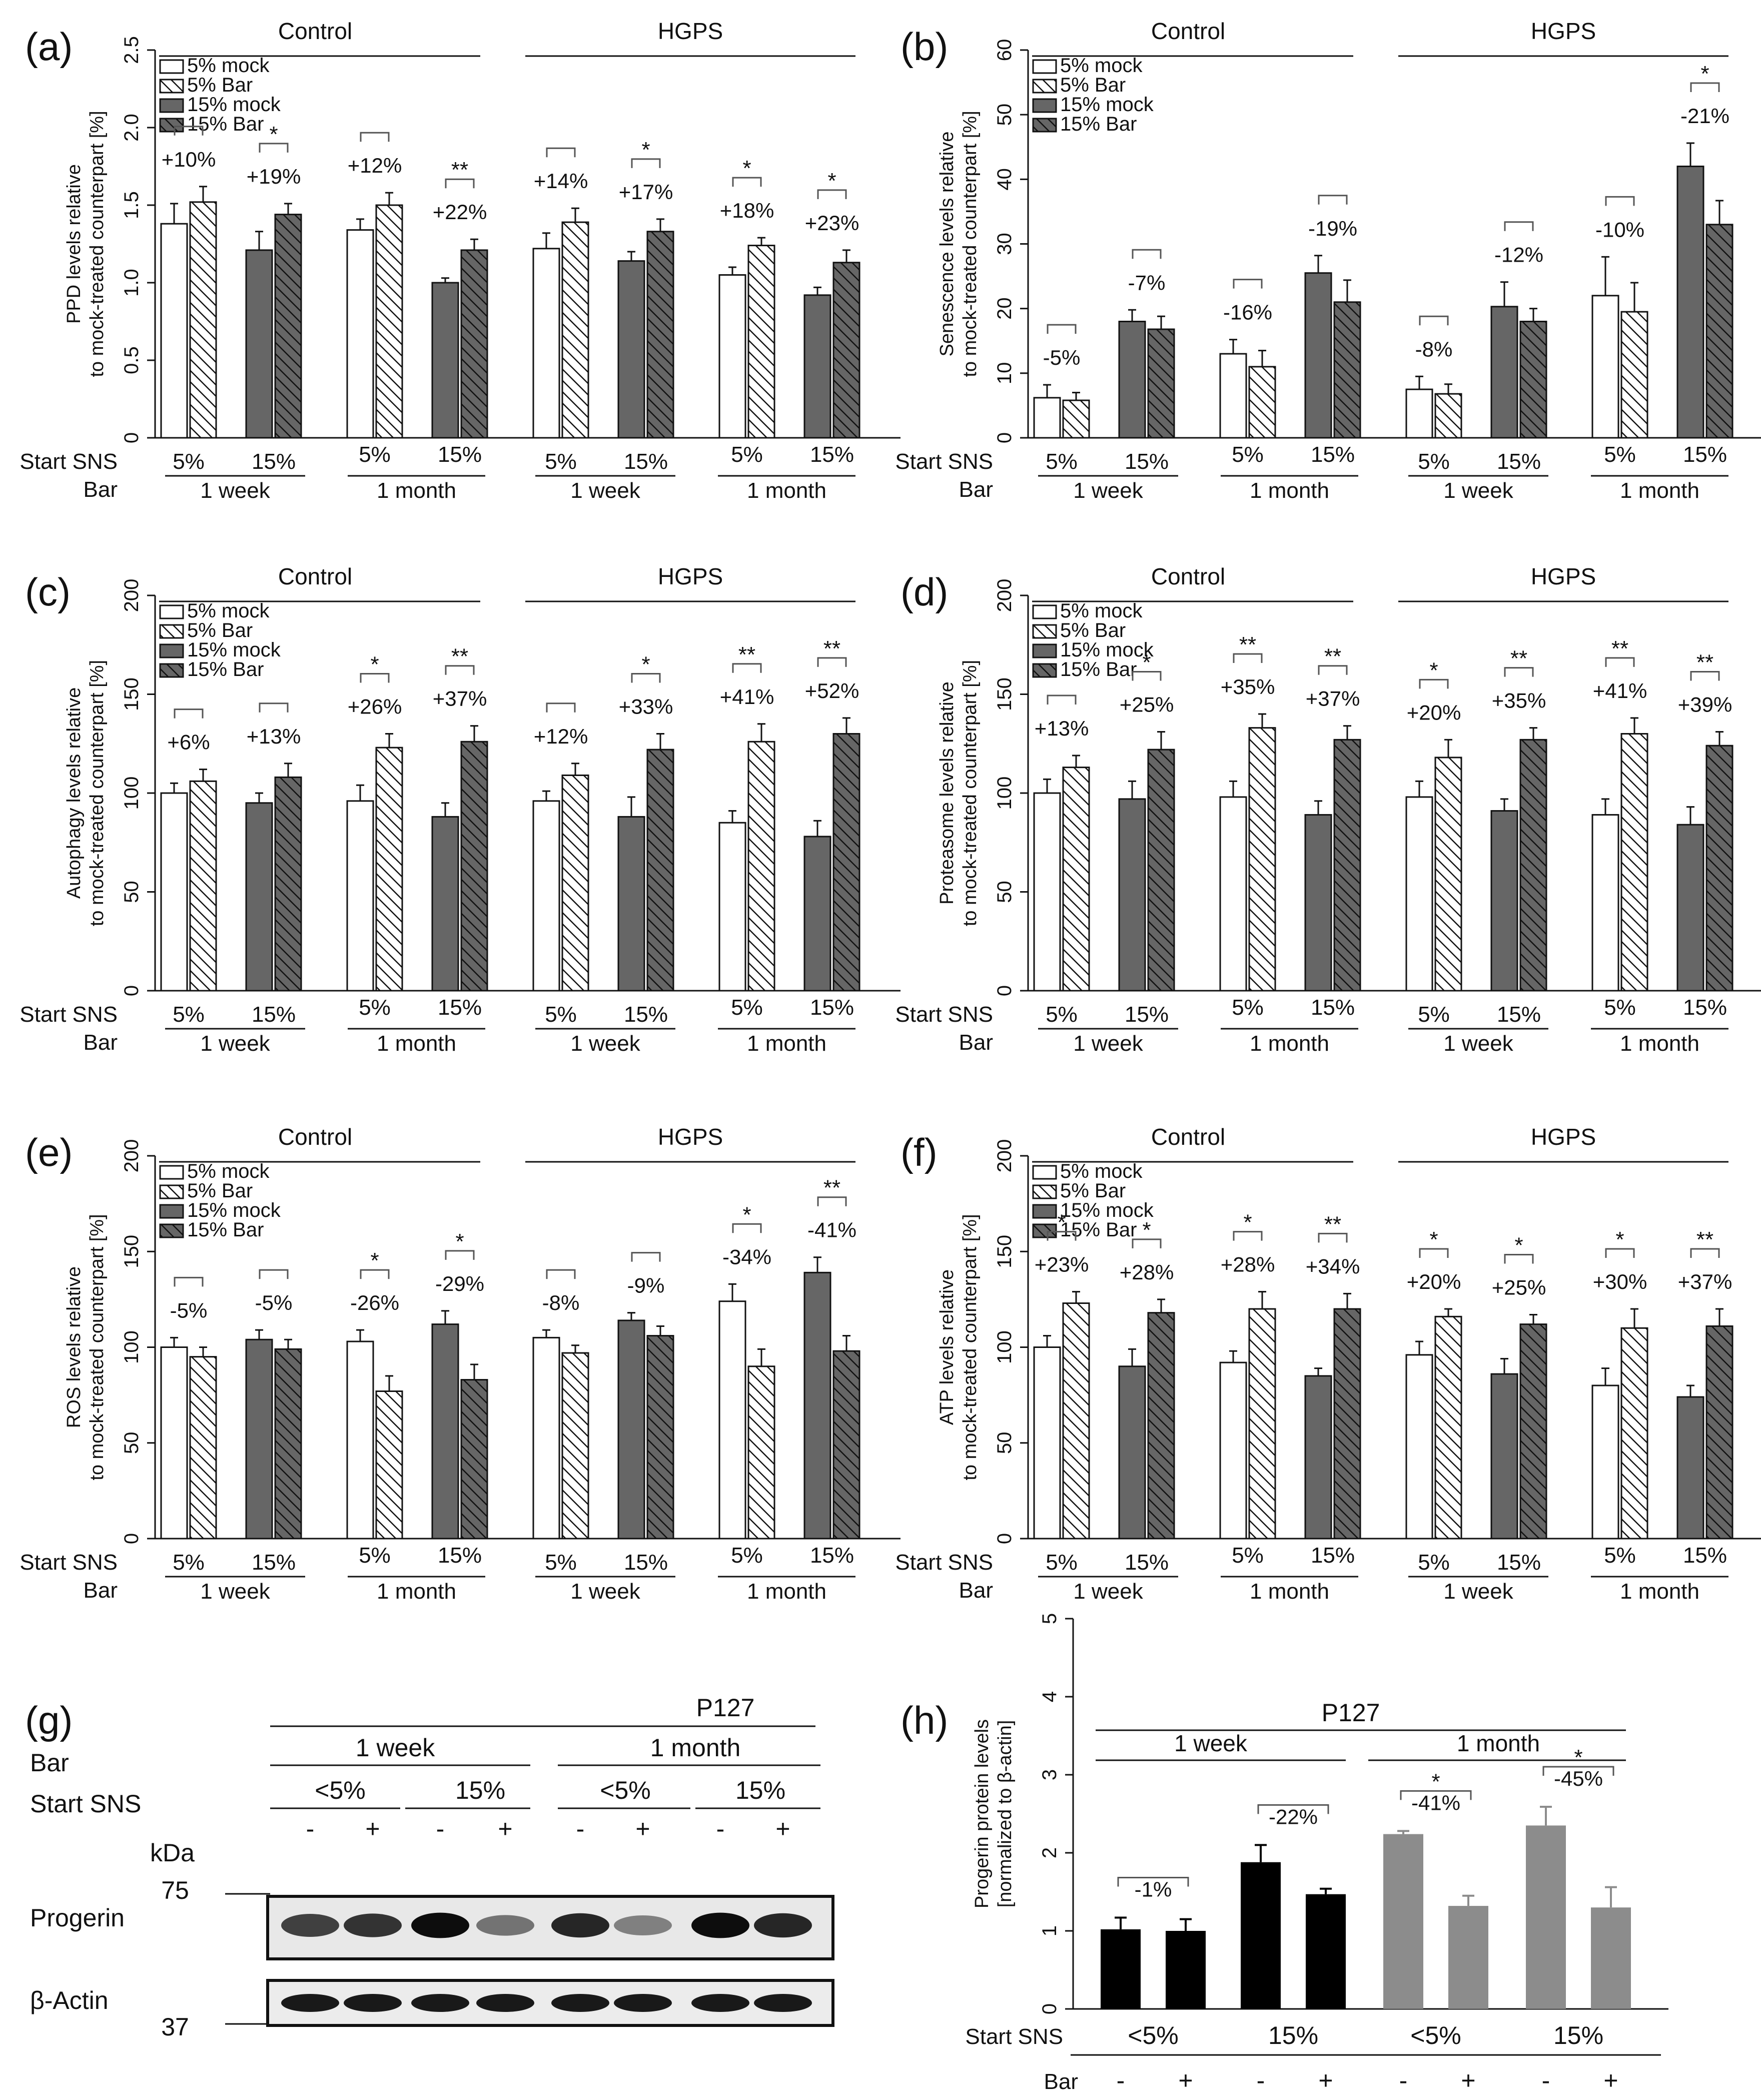 This screenshot has width=1761, height=2100. Describe the element at coordinates (1005, 308) in the screenshot. I see `y-tick-label: 20` at that location.